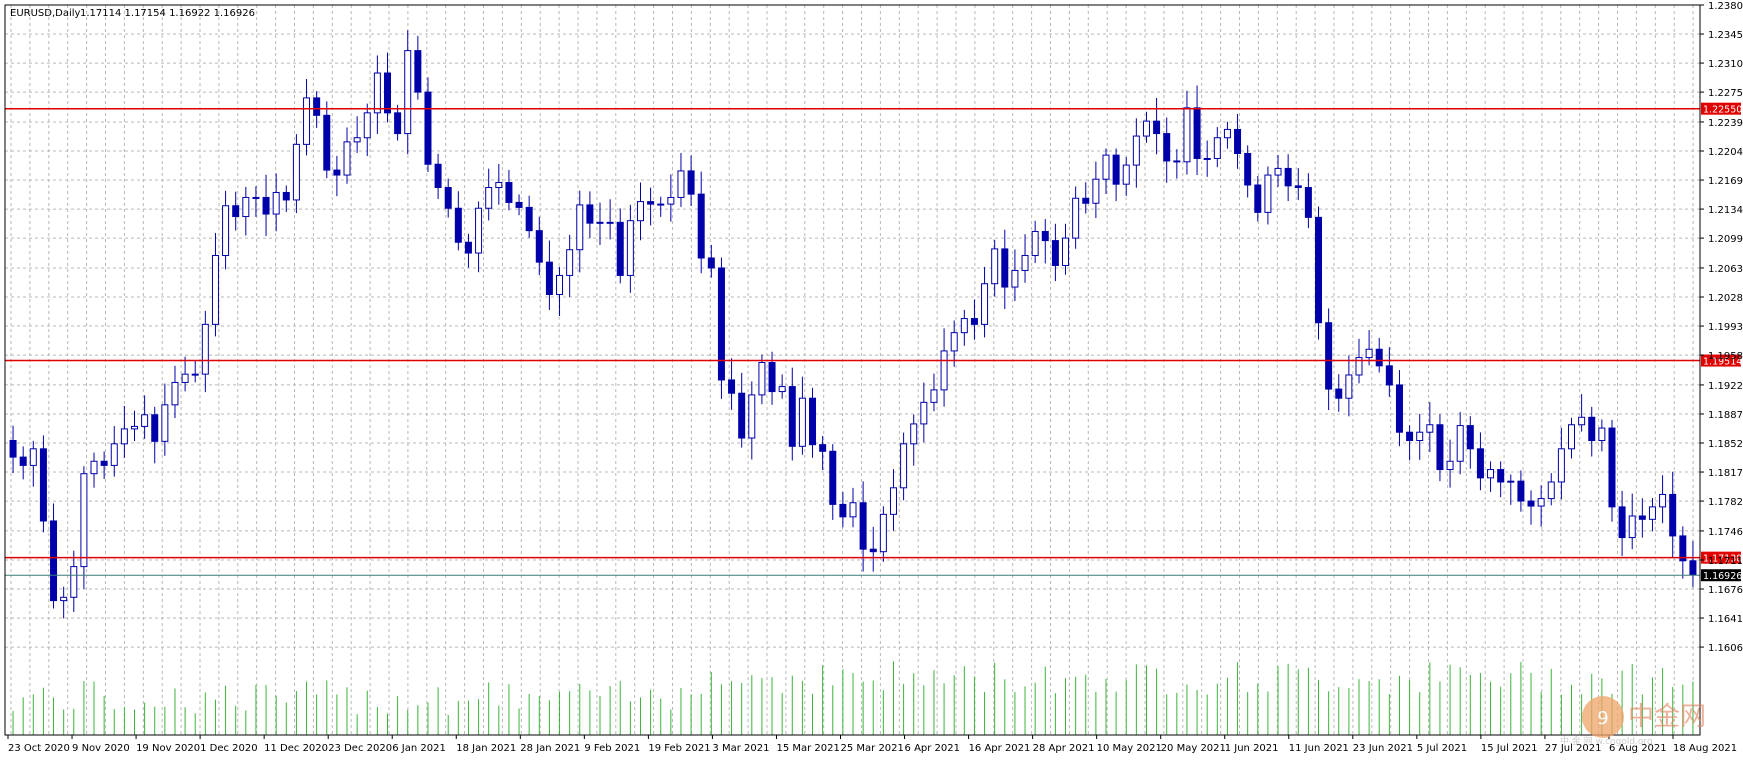 The height and width of the screenshot is (765, 1743). I want to click on cngold-logo: 9 中金网 中 金 网 w.cngold.org, so click(1633, 721).